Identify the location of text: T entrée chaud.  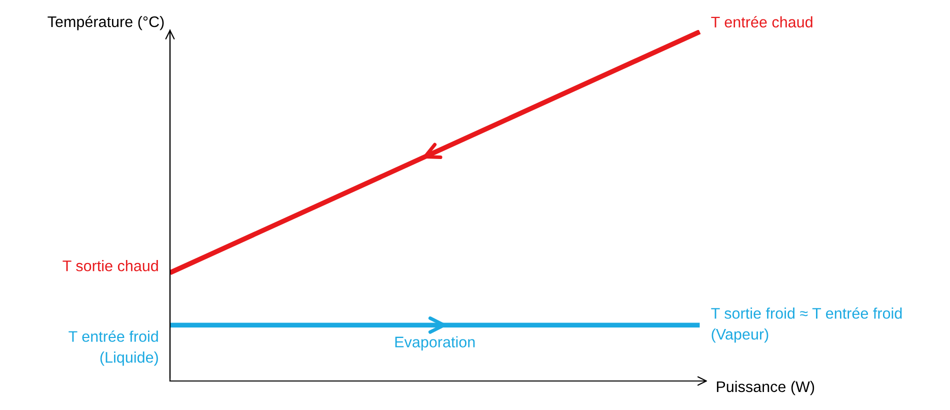
(761, 22).